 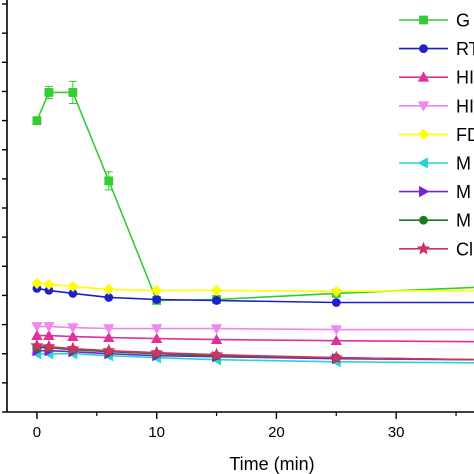 I want to click on legend-label: G, so click(x=463, y=21).